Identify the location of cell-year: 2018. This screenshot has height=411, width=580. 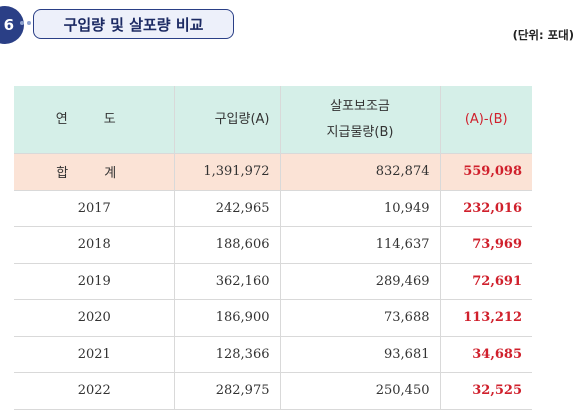
(94, 245).